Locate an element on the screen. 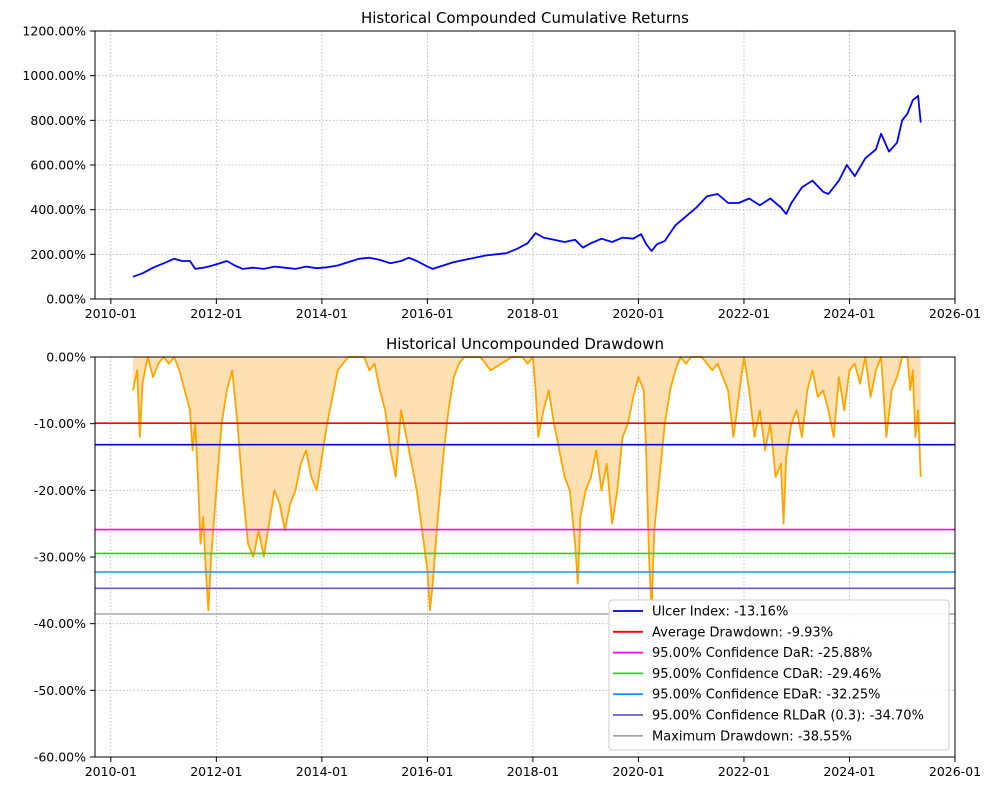 The height and width of the screenshot is (791, 1000). drawdown-chart-title: Historical Uncompounded Drawdown is located at coordinates (525, 344).